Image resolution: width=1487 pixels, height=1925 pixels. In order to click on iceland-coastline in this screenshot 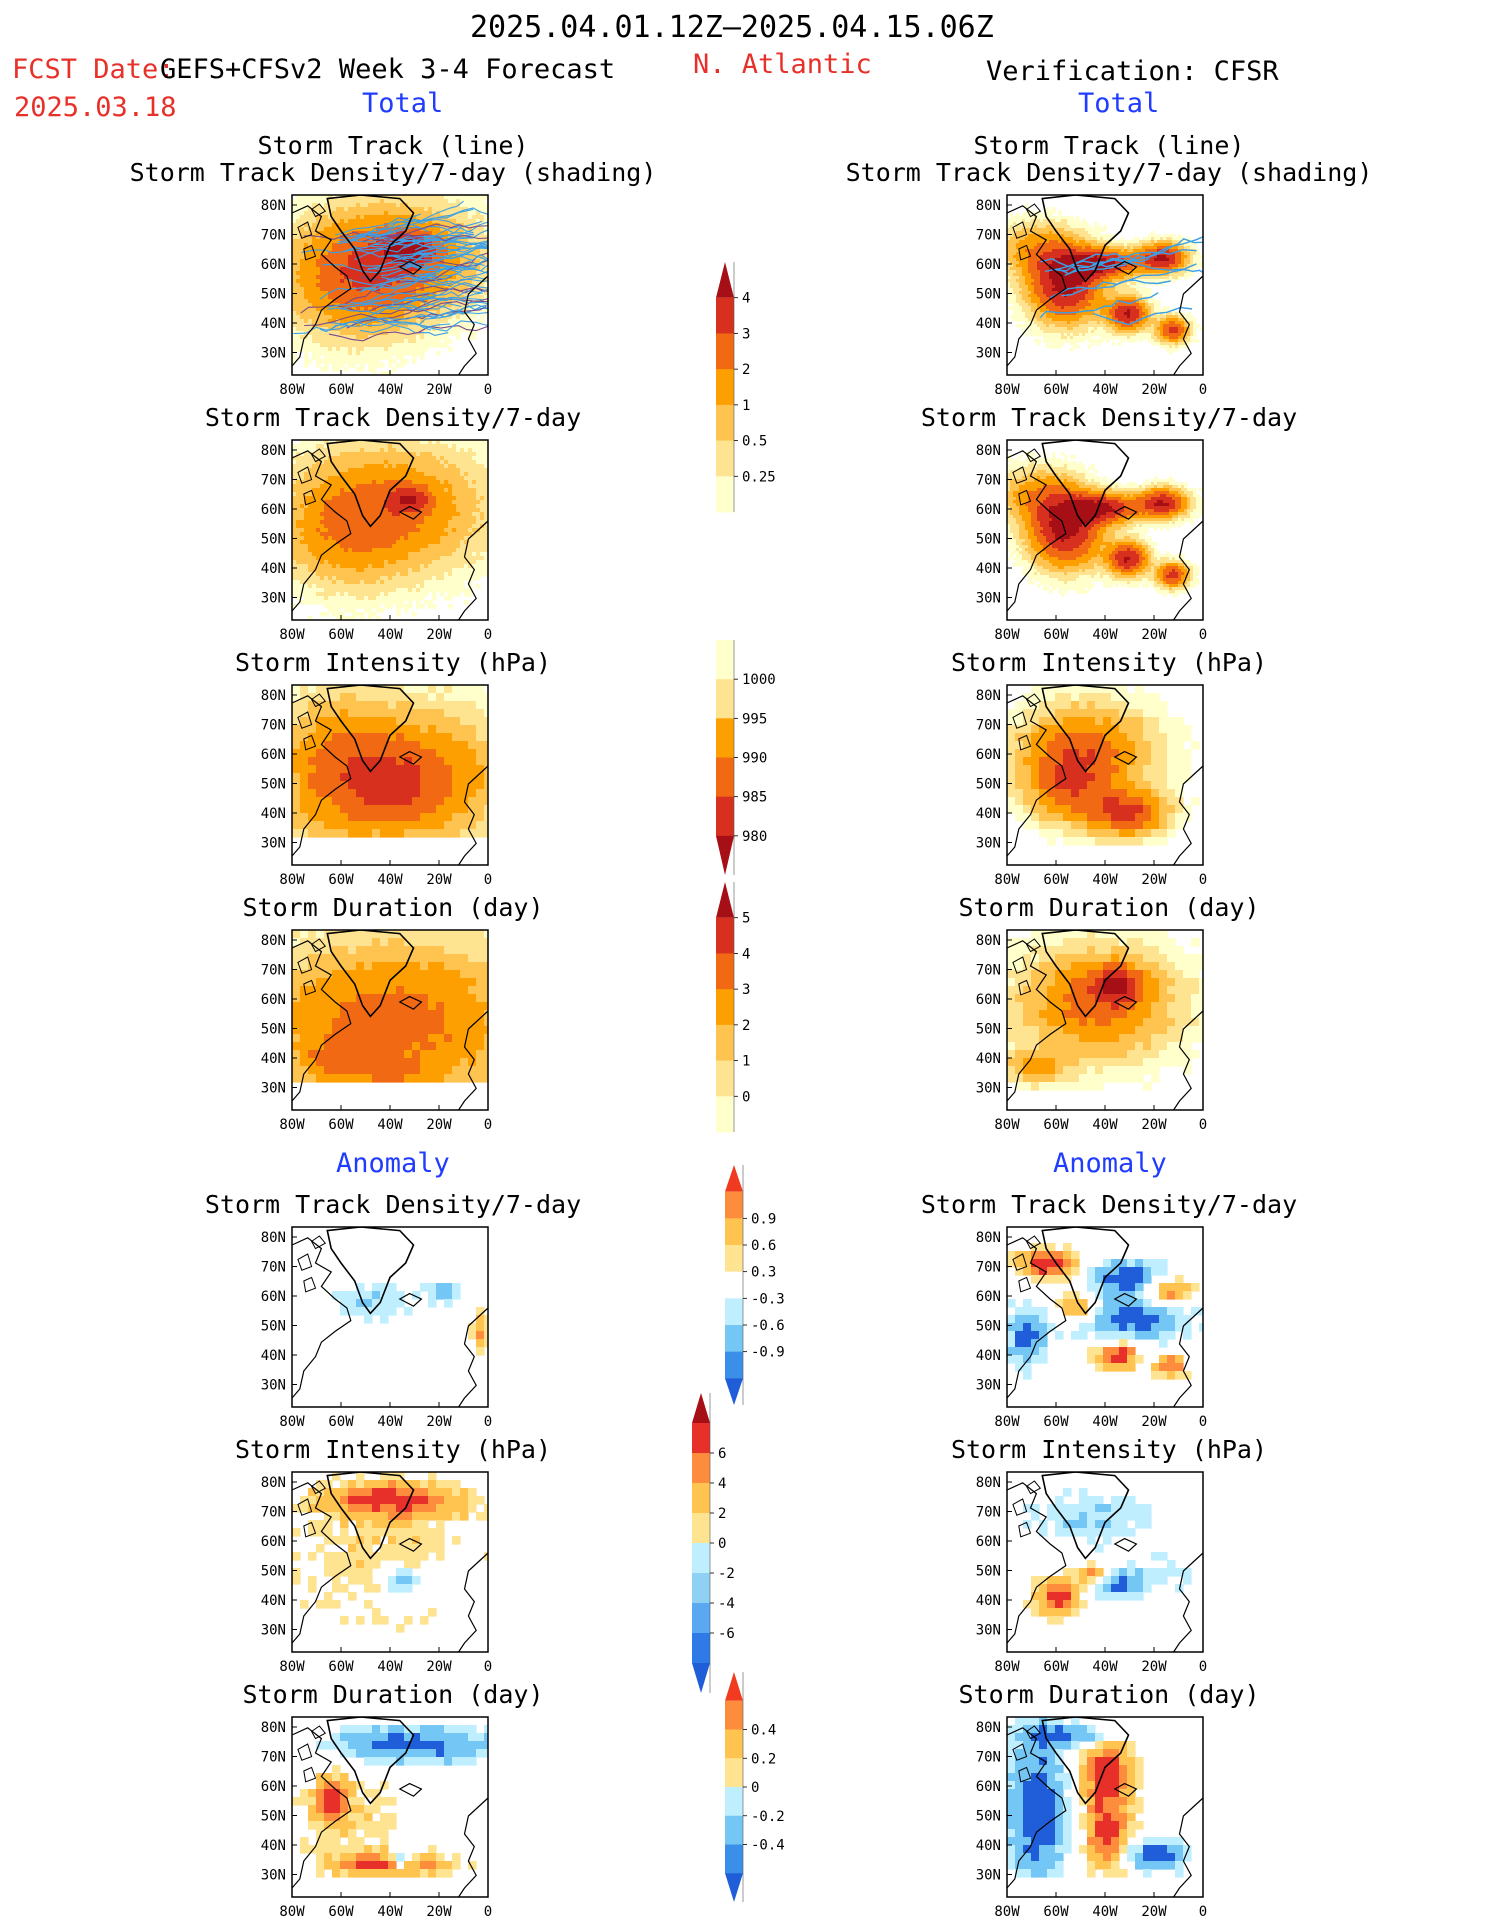, I will do `click(410, 512)`.